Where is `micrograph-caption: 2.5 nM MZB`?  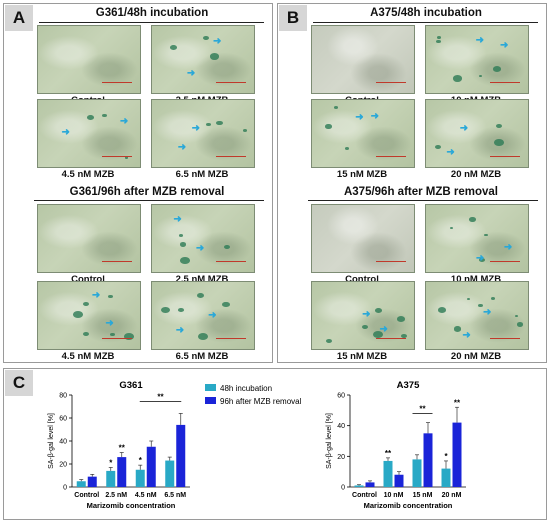
micrograph-caption: 2.5 nM MZB is located at coordinates (202, 279).